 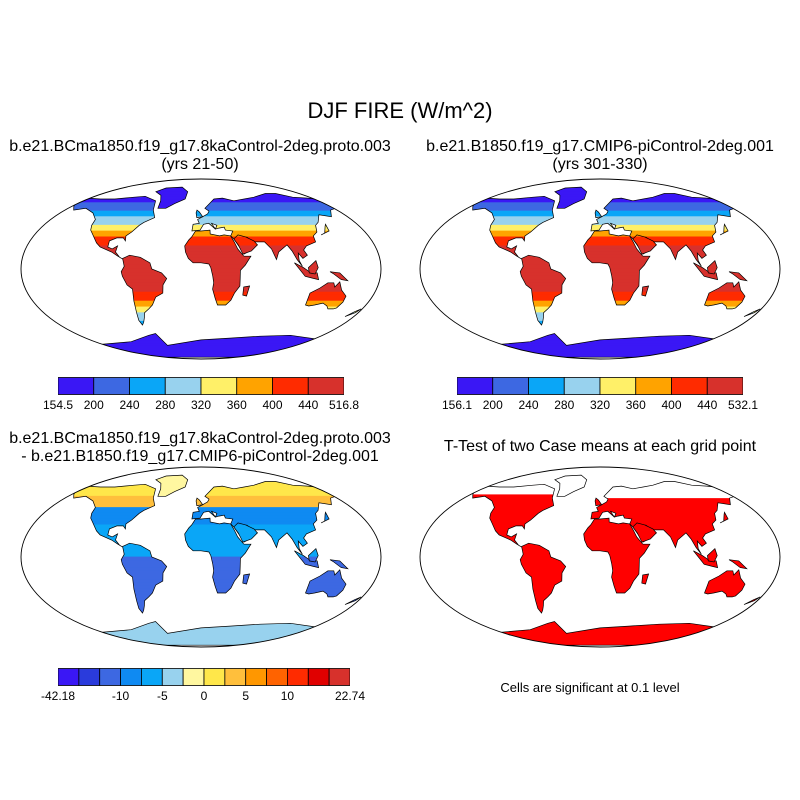 What do you see at coordinates (400, 110) in the screenshot?
I see `figure-title: DJF FIRE (W/m^2)` at bounding box center [400, 110].